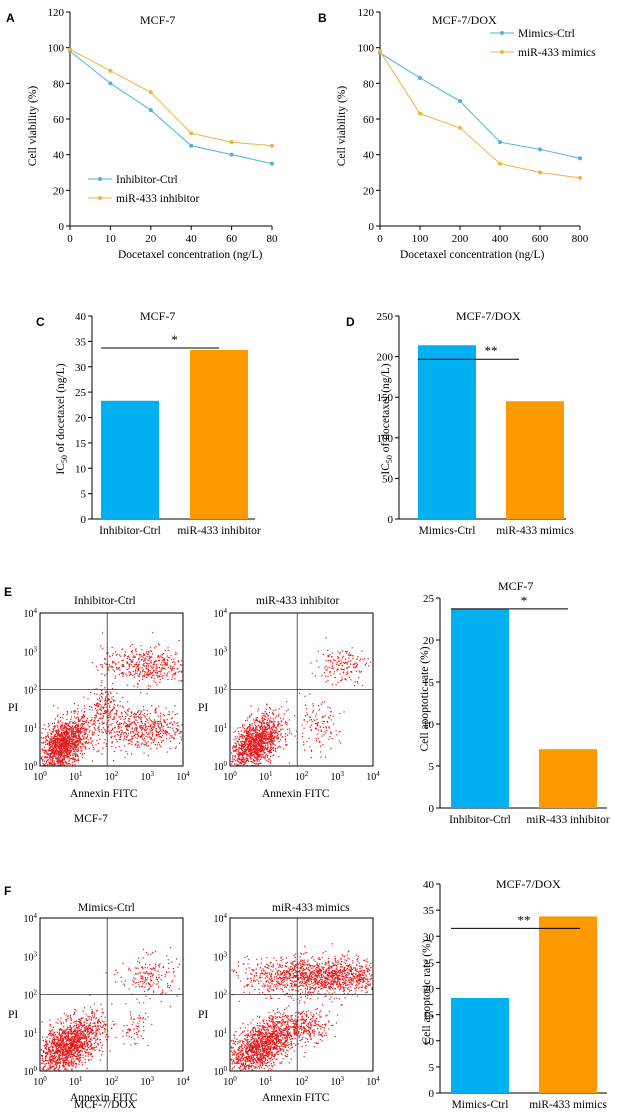 The height and width of the screenshot is (1112, 631). Describe the element at coordinates (40, 322) in the screenshot. I see `panel-letter-c: C` at that location.